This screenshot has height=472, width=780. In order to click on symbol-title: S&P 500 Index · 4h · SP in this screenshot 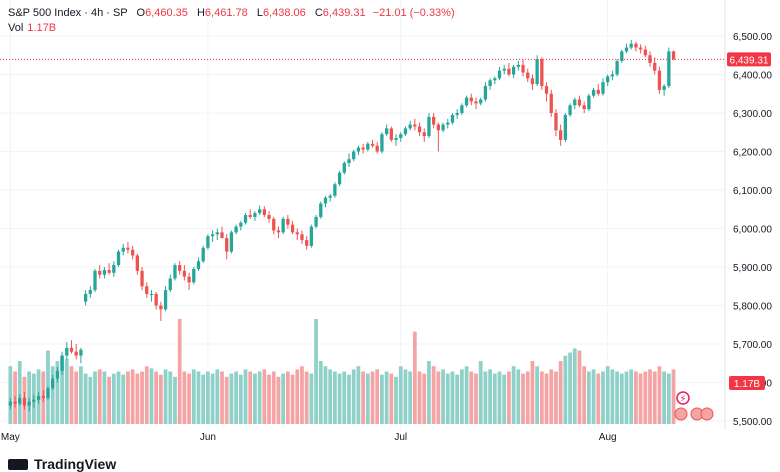, I will do `click(68, 13)`.